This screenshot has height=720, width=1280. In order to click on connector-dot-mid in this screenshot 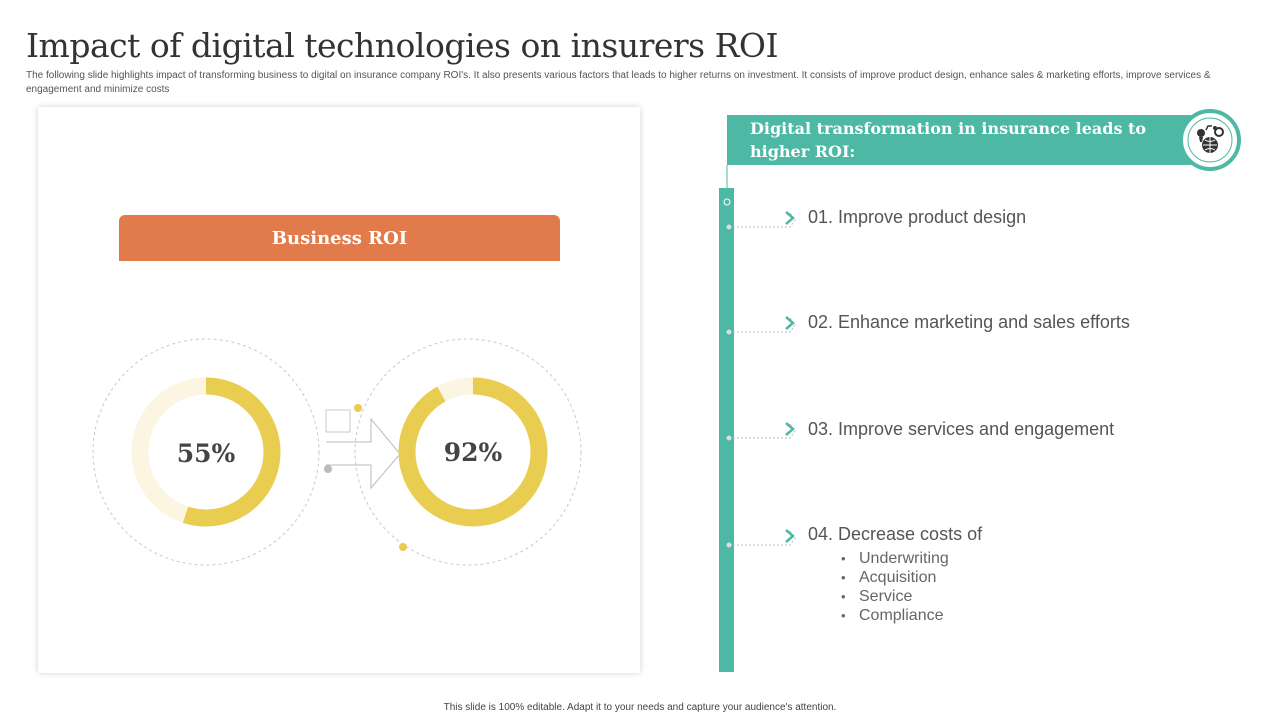, I will do `click(328, 469)`.